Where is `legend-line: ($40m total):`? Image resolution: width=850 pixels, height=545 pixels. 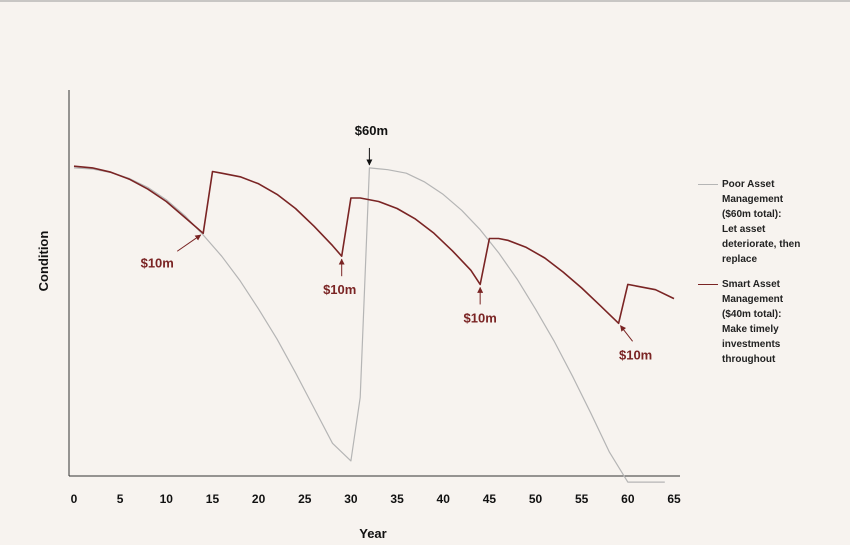
legend-line: ($40m total): is located at coordinates (752, 314).